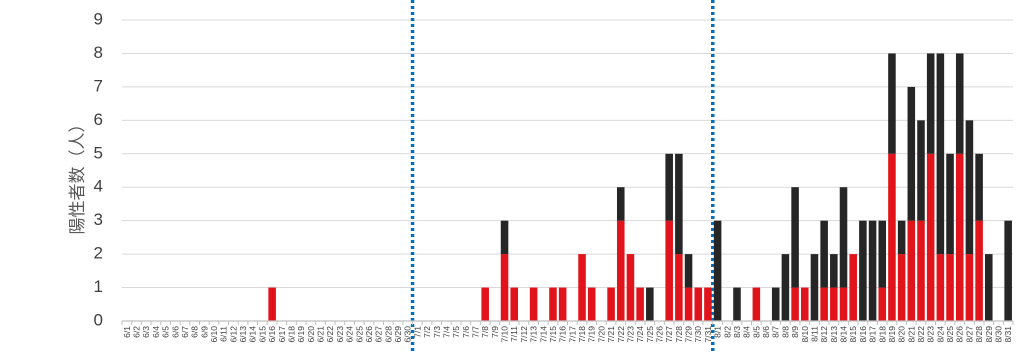  What do you see at coordinates (814, 334) in the screenshot?
I see `x-tick-label: 8/11` at bounding box center [814, 334].